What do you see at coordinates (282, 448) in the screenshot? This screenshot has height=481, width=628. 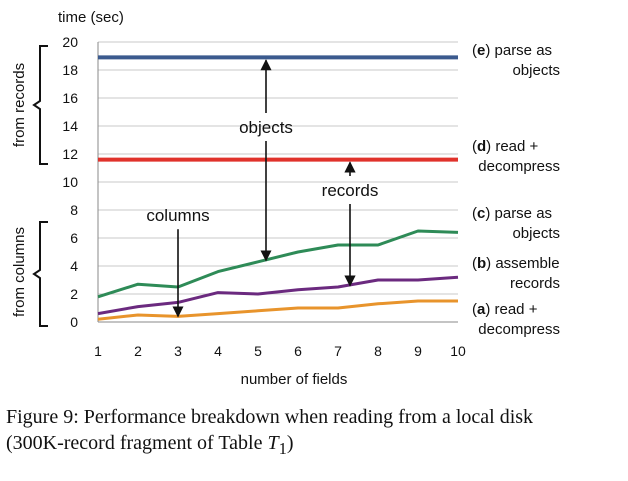 I see `caption-table-subscript: 1` at bounding box center [282, 448].